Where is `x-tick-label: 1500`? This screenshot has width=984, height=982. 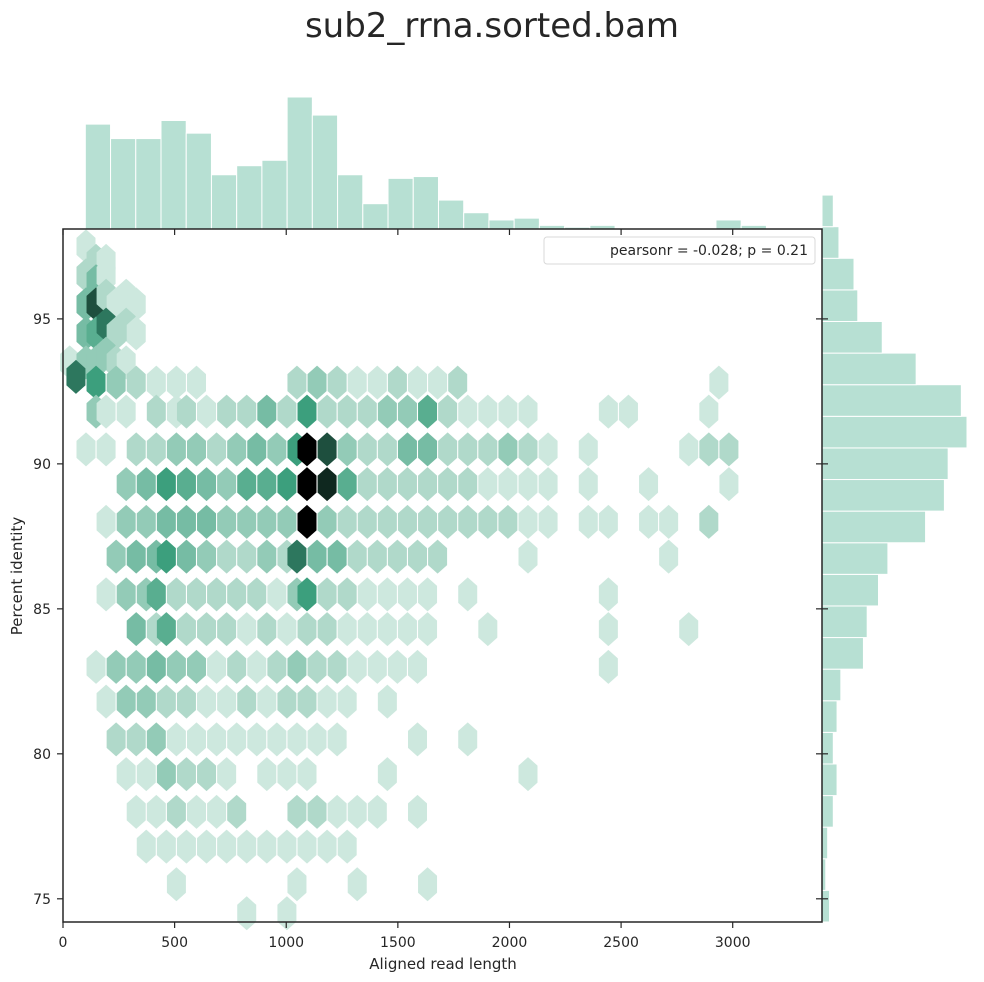
x-tick-label: 1500 is located at coordinates (398, 943).